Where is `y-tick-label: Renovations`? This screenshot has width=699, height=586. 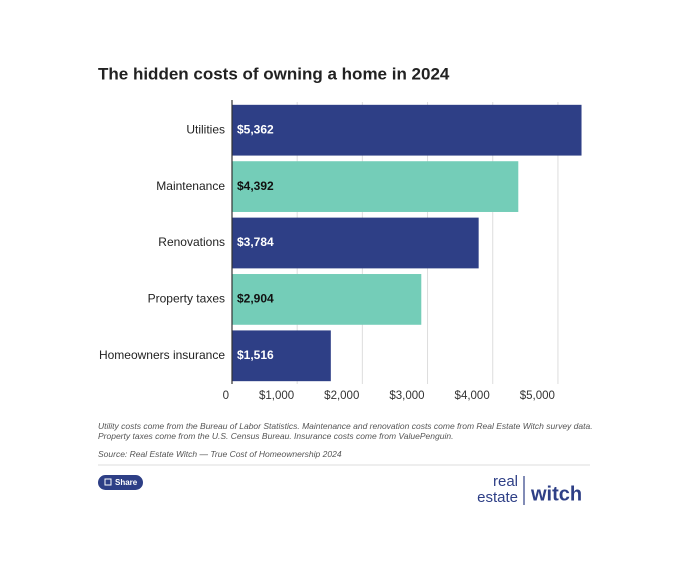 y-tick-label: Renovations is located at coordinates (191, 242).